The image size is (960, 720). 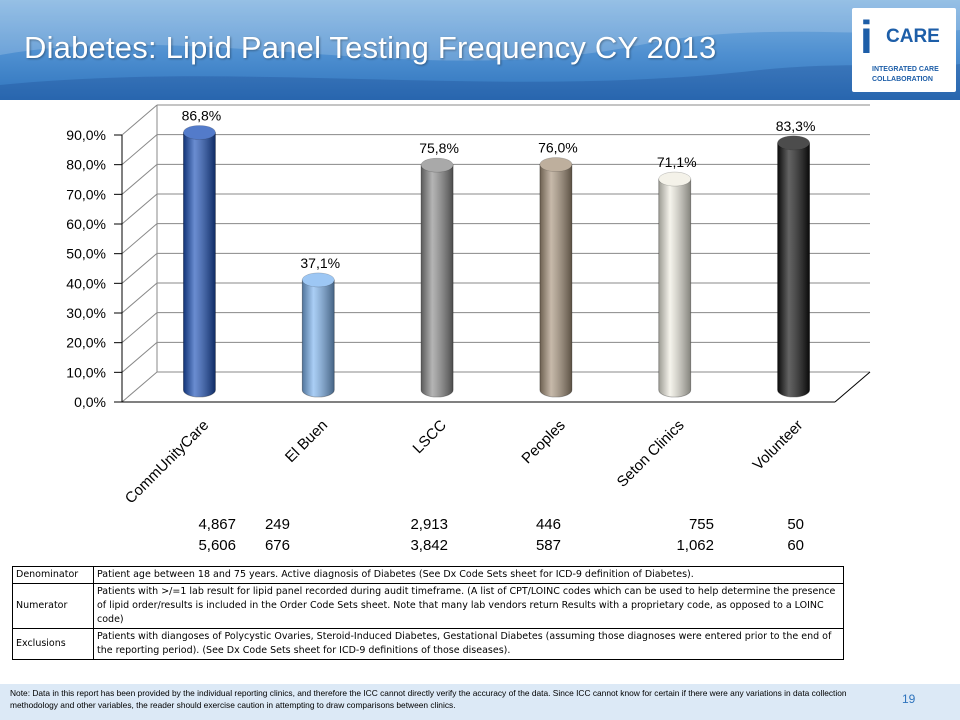 What do you see at coordinates (795, 545) in the screenshot?
I see `denominator-count: 60` at bounding box center [795, 545].